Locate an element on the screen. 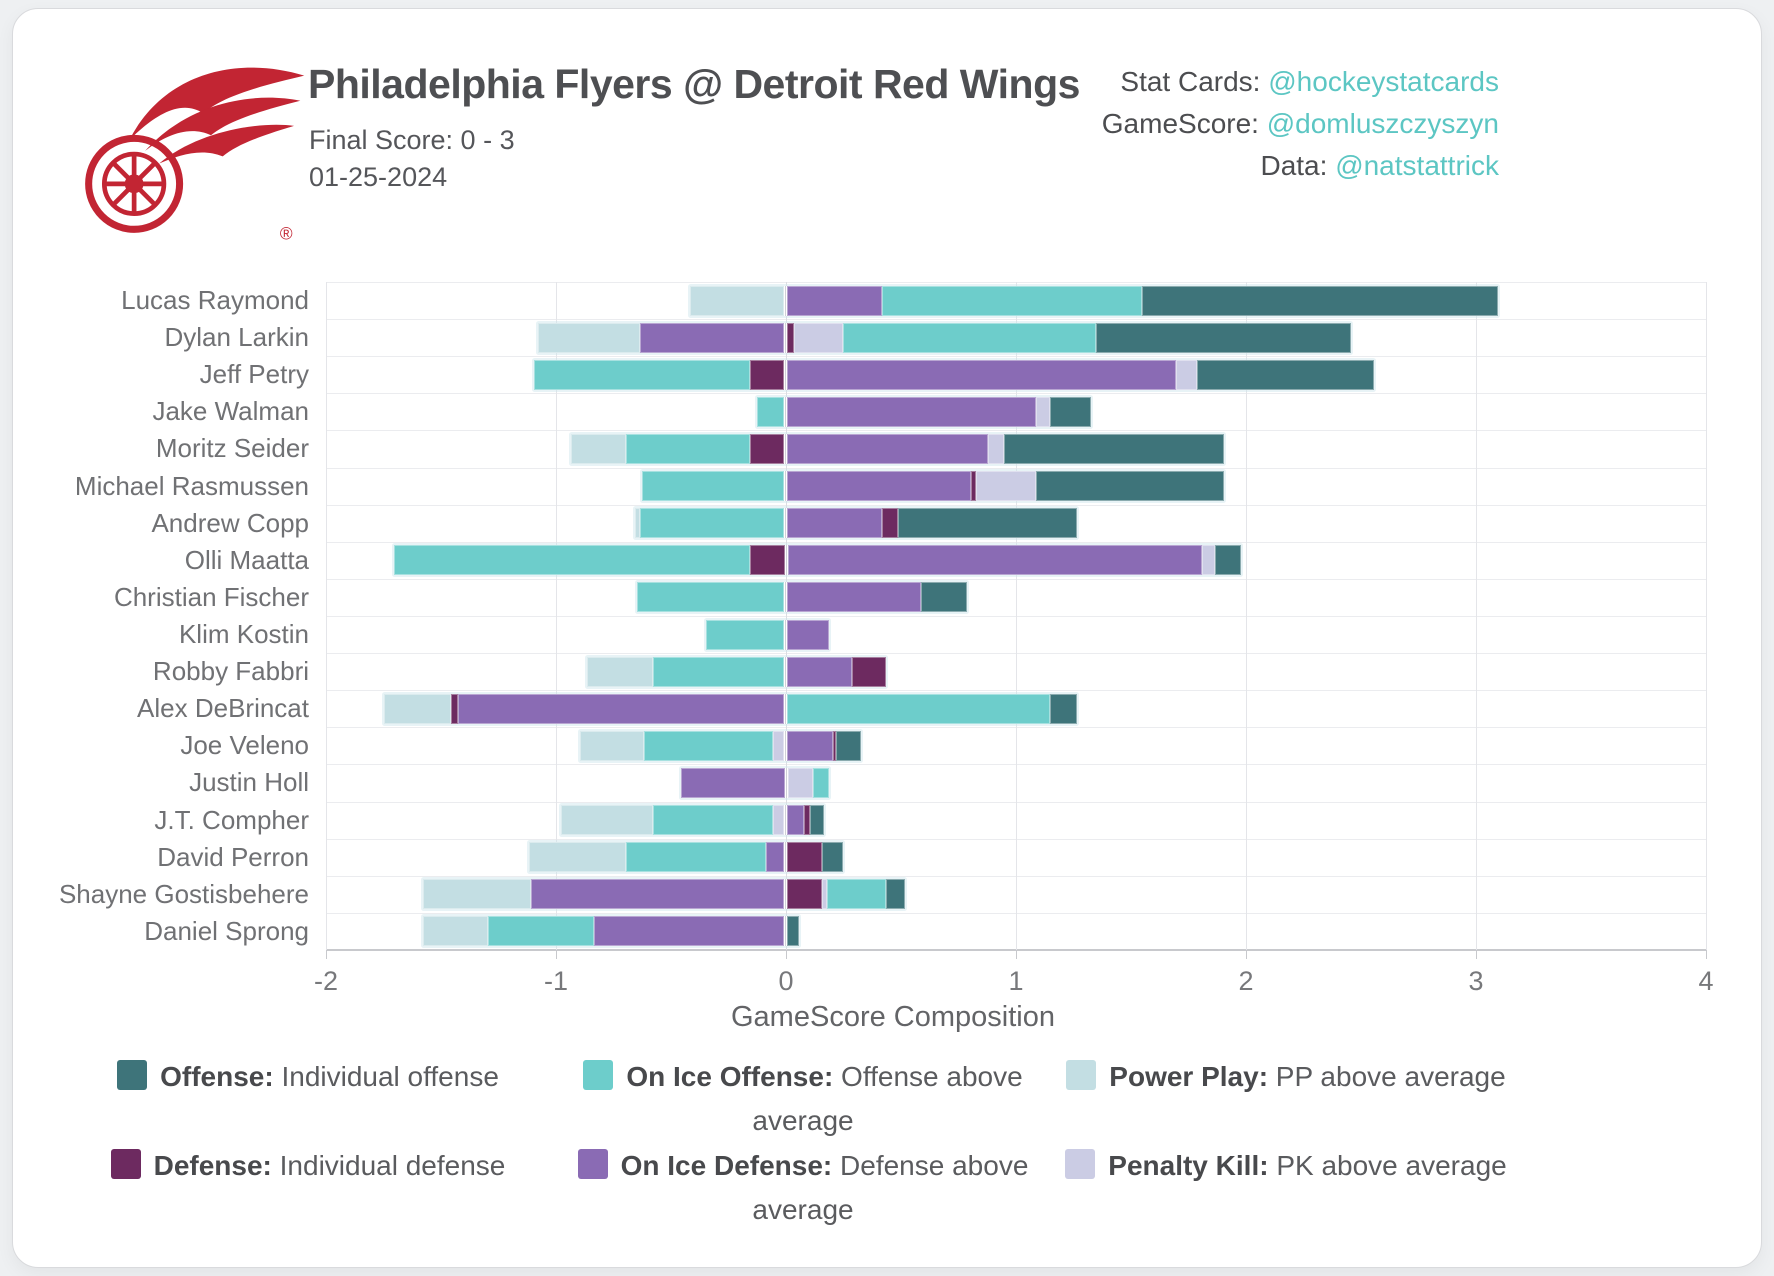 The image size is (1774, 1276). legend-entry-penalty-kill: Penalty Kill: PK above average is located at coordinates (1286, 1166).